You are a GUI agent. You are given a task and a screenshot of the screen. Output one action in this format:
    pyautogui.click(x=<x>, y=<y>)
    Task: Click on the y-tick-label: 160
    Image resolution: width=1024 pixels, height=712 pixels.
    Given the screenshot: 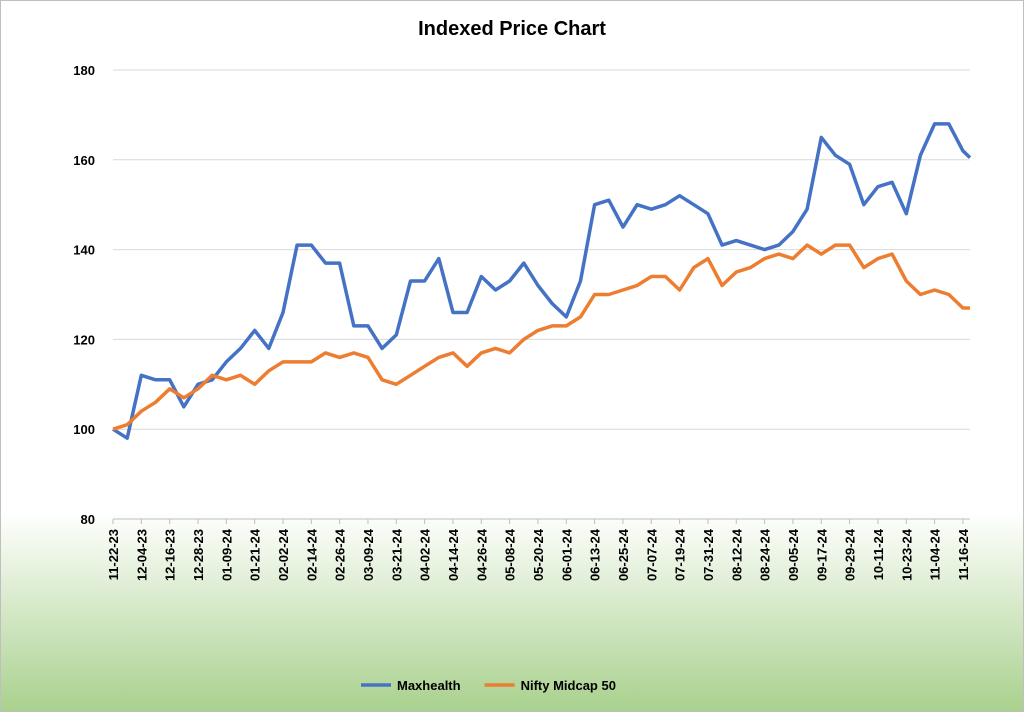 What is the action you would take?
    pyautogui.click(x=84, y=160)
    